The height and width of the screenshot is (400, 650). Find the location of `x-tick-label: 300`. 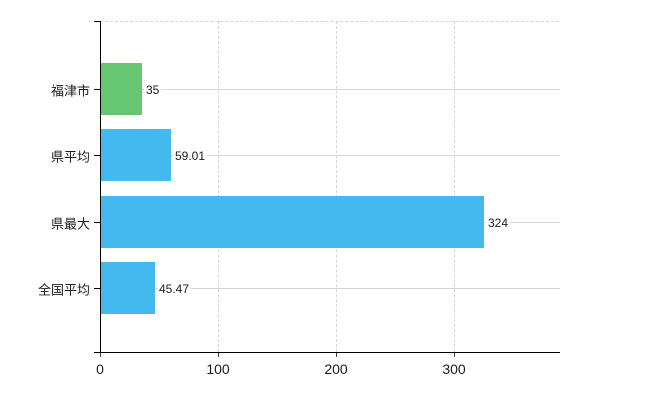

x-tick-label: 300 is located at coordinates (454, 369).